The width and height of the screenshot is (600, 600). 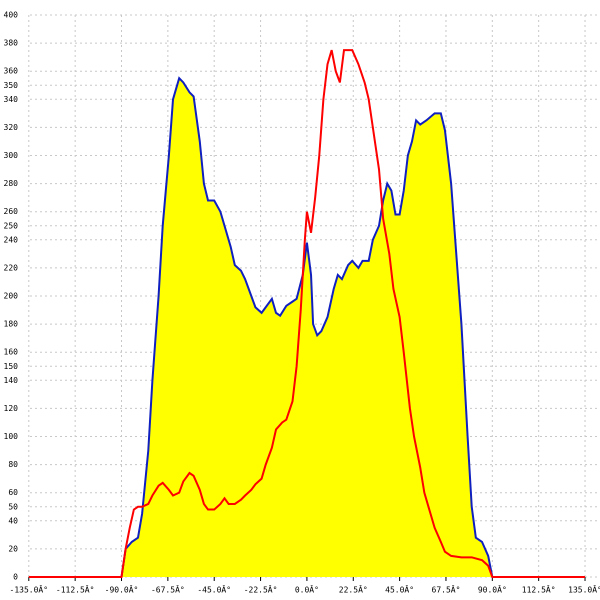 What do you see at coordinates (11, 211) in the screenshot?
I see `y-tick-label: 260` at bounding box center [11, 211].